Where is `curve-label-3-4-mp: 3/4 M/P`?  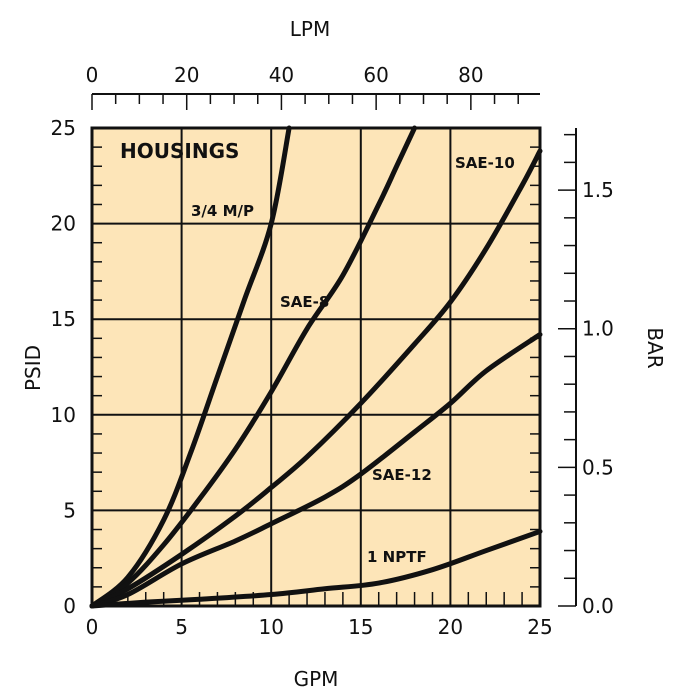 curve-label-3-4-mp: 3/4 M/P is located at coordinates (222, 211).